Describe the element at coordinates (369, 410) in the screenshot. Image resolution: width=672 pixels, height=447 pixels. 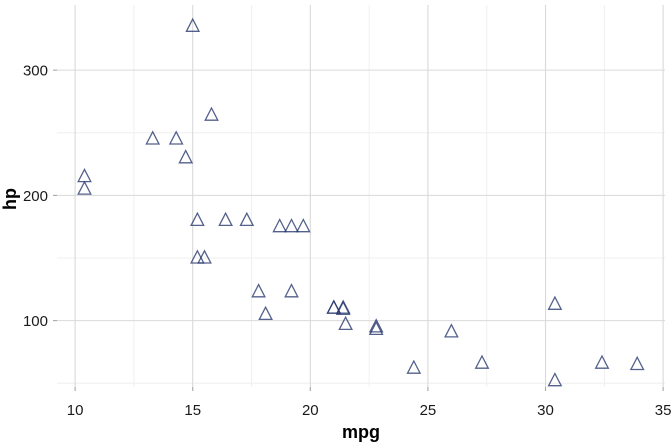
I see `x-tick-labels: 10 15 20 25 30 35` at that location.